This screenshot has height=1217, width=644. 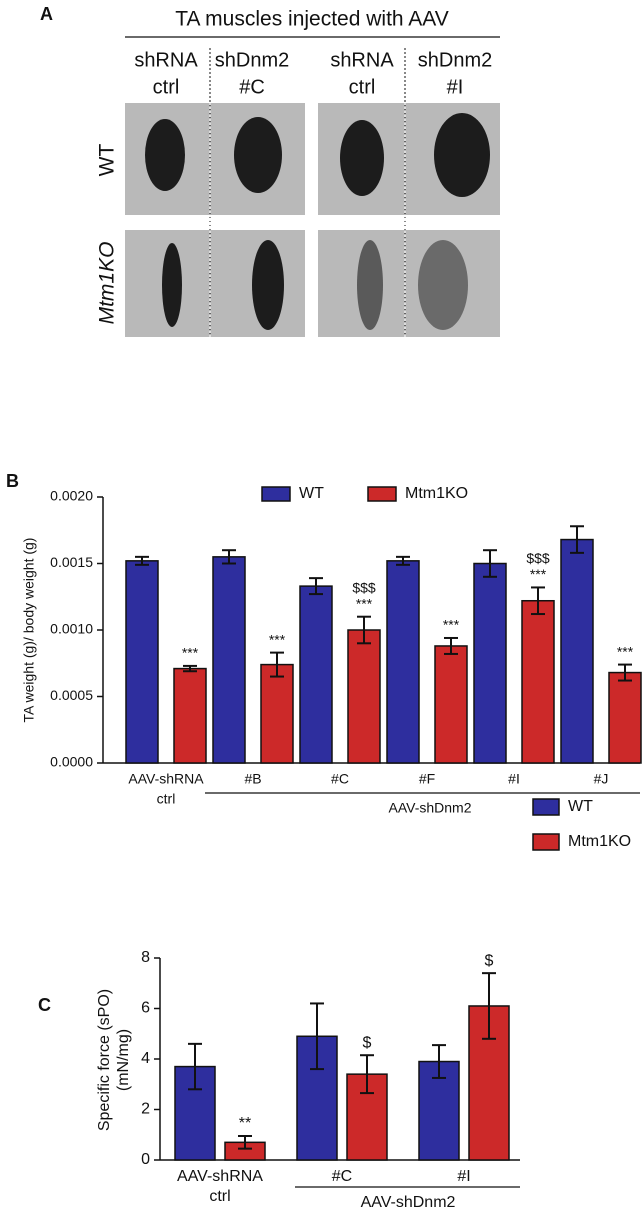 What do you see at coordinates (71, 562) in the screenshot?
I see `y-tick-label: 0.0015` at bounding box center [71, 562].